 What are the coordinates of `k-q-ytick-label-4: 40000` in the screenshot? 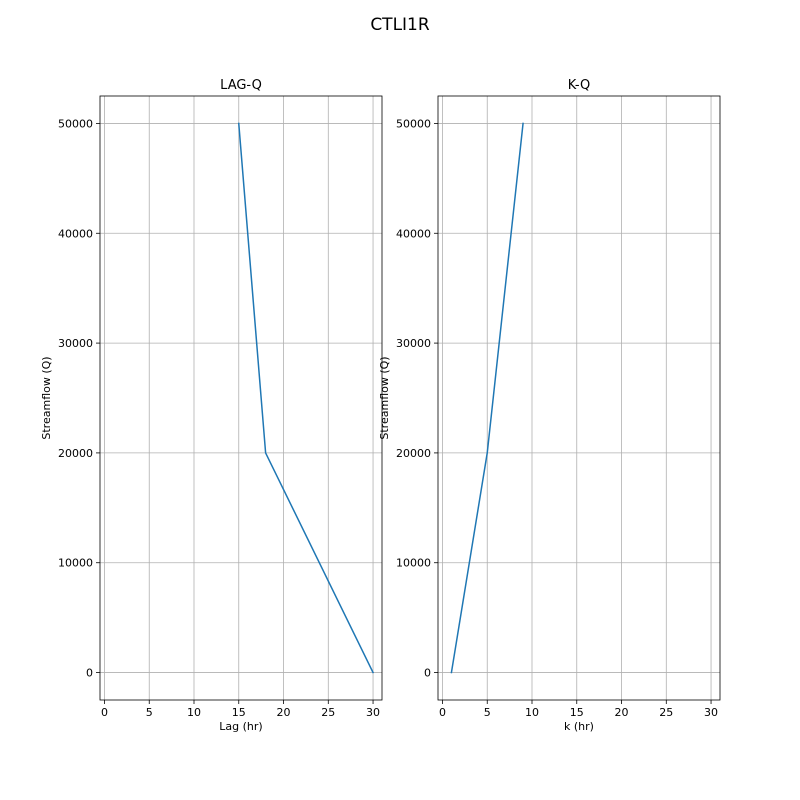 It's located at (413, 233).